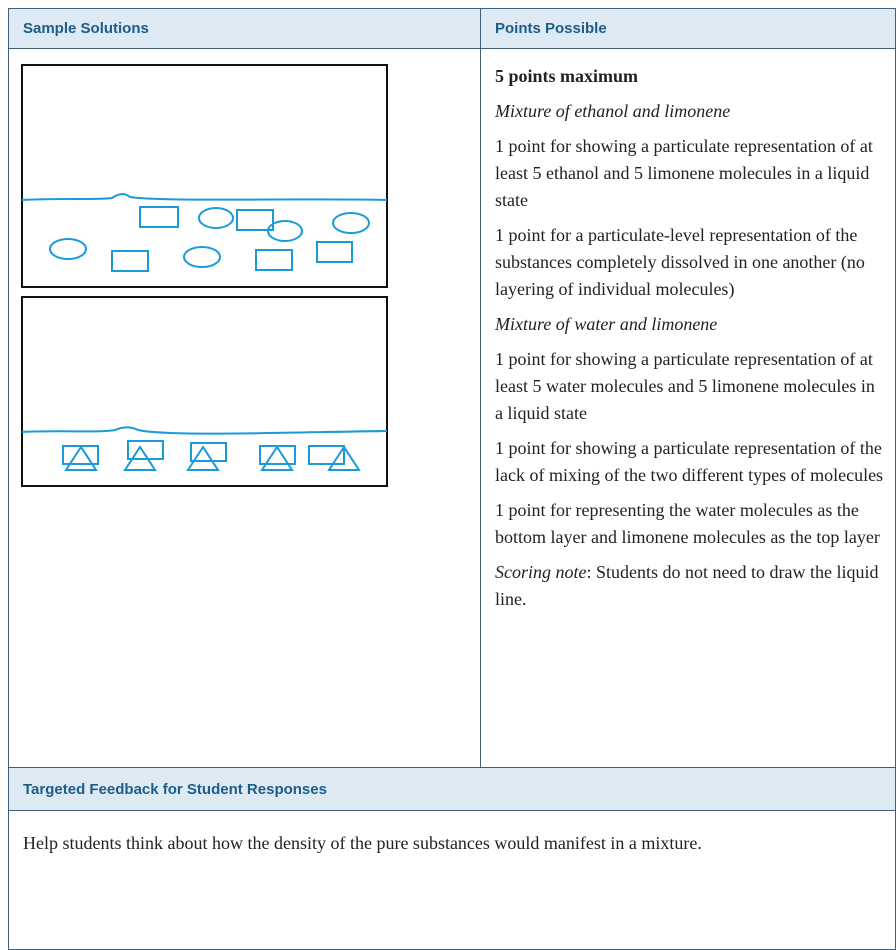 The width and height of the screenshot is (896, 950). I want to click on paragraph: 5 points maximum, so click(567, 76).